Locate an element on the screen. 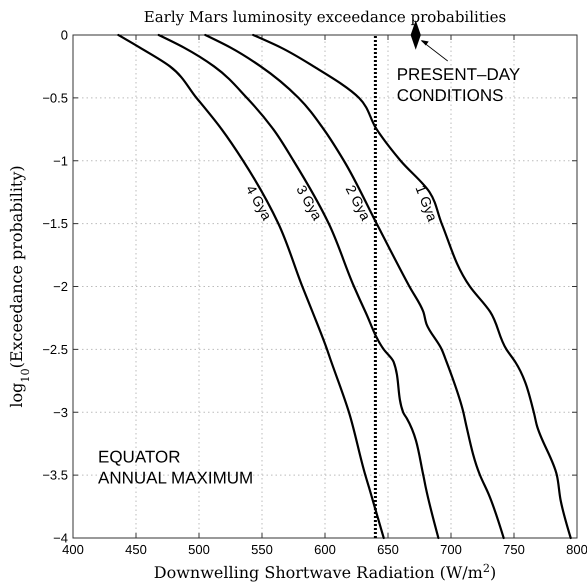 The width and height of the screenshot is (587, 588). y-tick-label: −0.5 is located at coordinates (55, 98).